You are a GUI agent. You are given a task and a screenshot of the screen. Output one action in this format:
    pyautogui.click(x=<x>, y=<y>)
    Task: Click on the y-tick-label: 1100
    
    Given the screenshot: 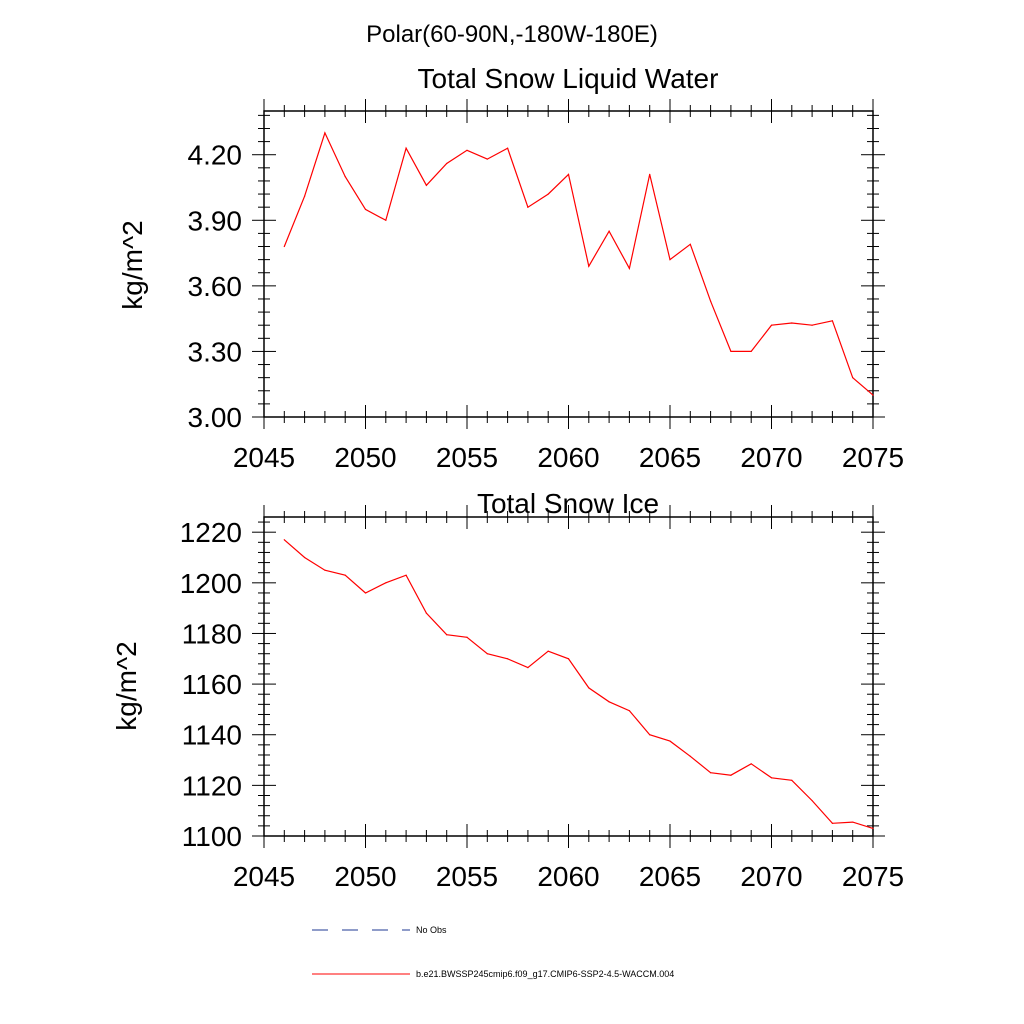 What is the action you would take?
    pyautogui.click(x=212, y=836)
    